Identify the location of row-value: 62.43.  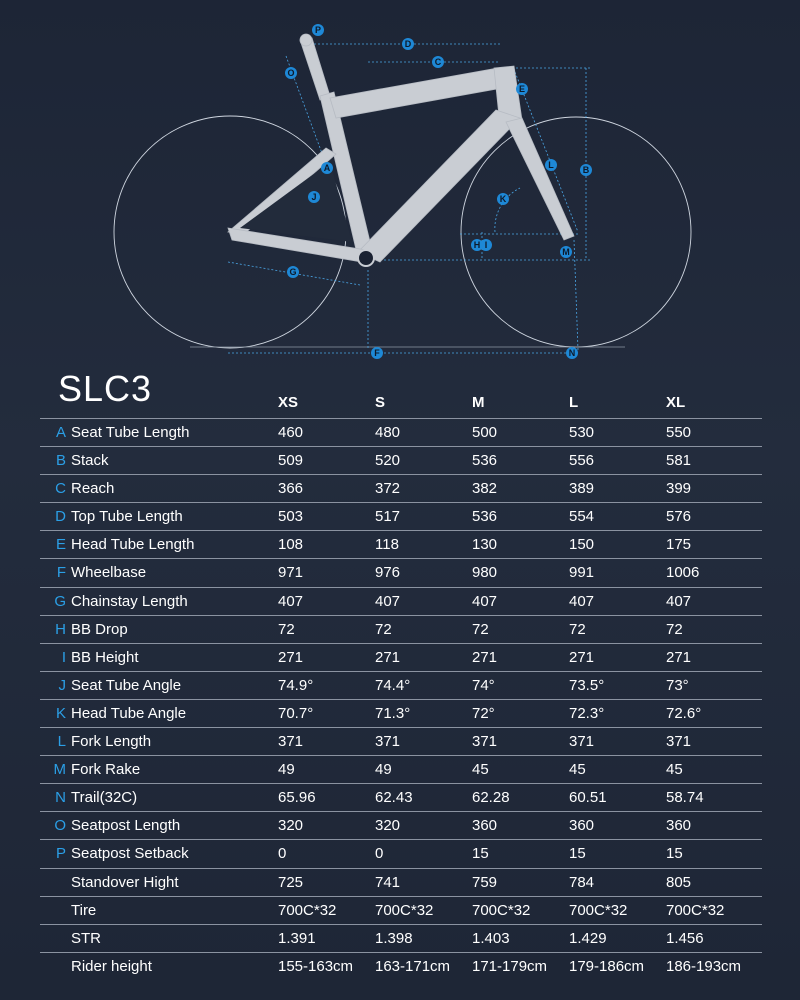
(394, 798).